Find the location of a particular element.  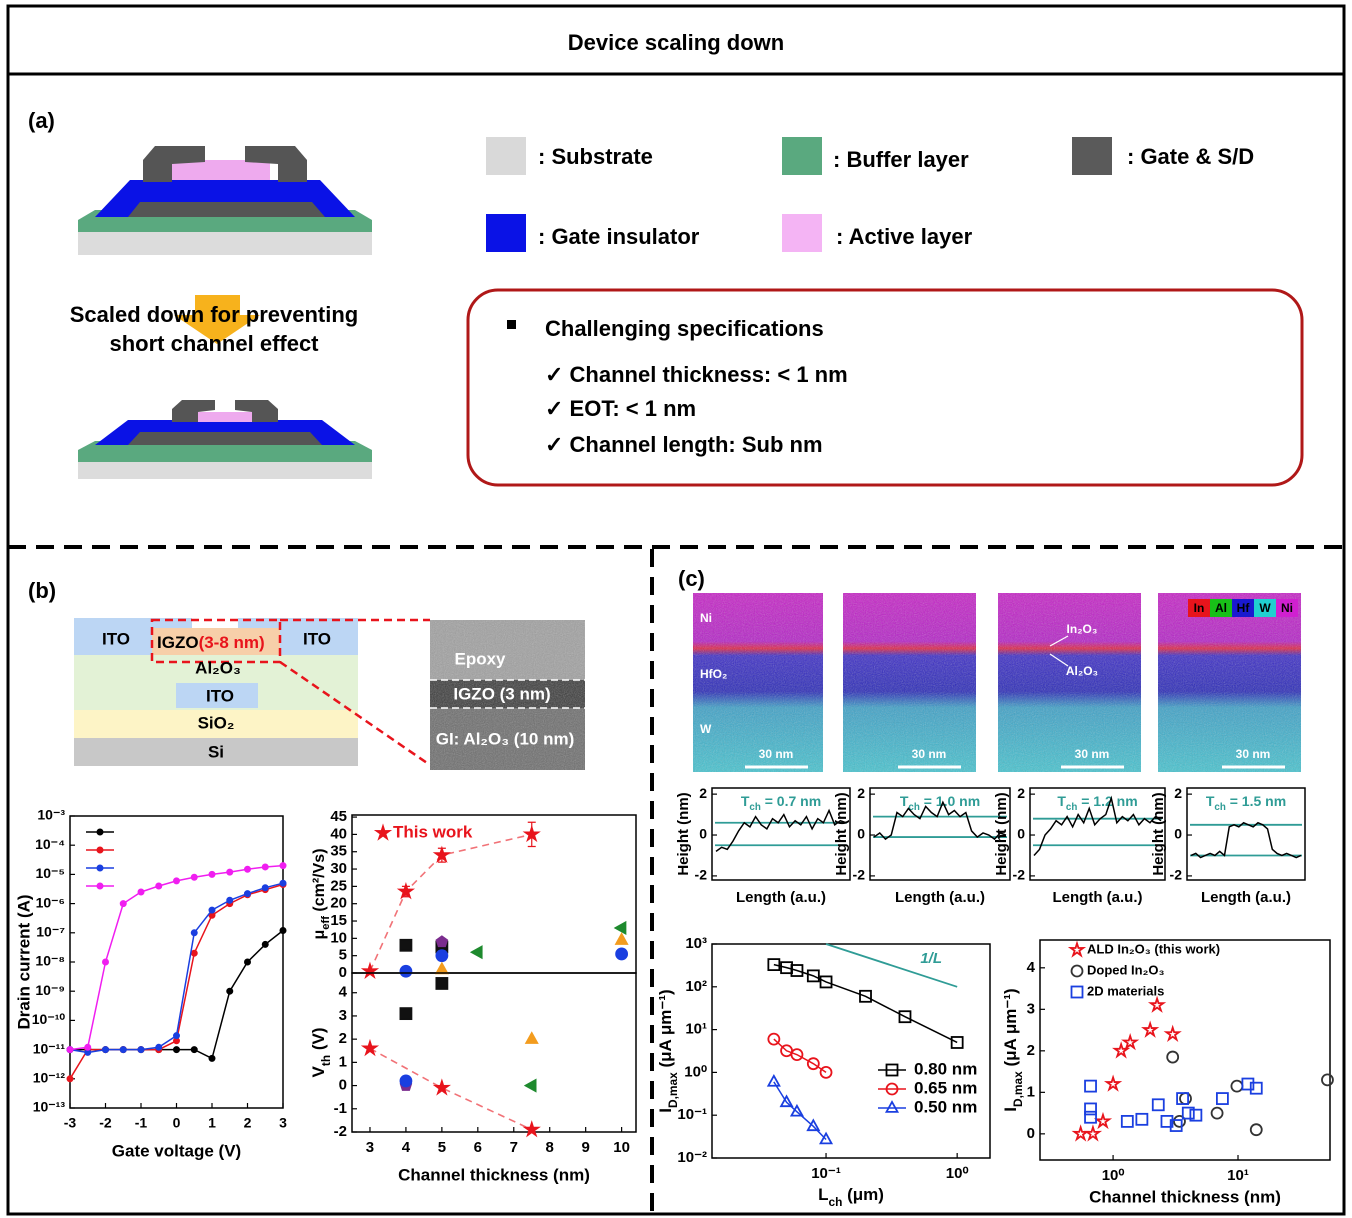

tem-label: Epoxy is located at coordinates (480, 658).